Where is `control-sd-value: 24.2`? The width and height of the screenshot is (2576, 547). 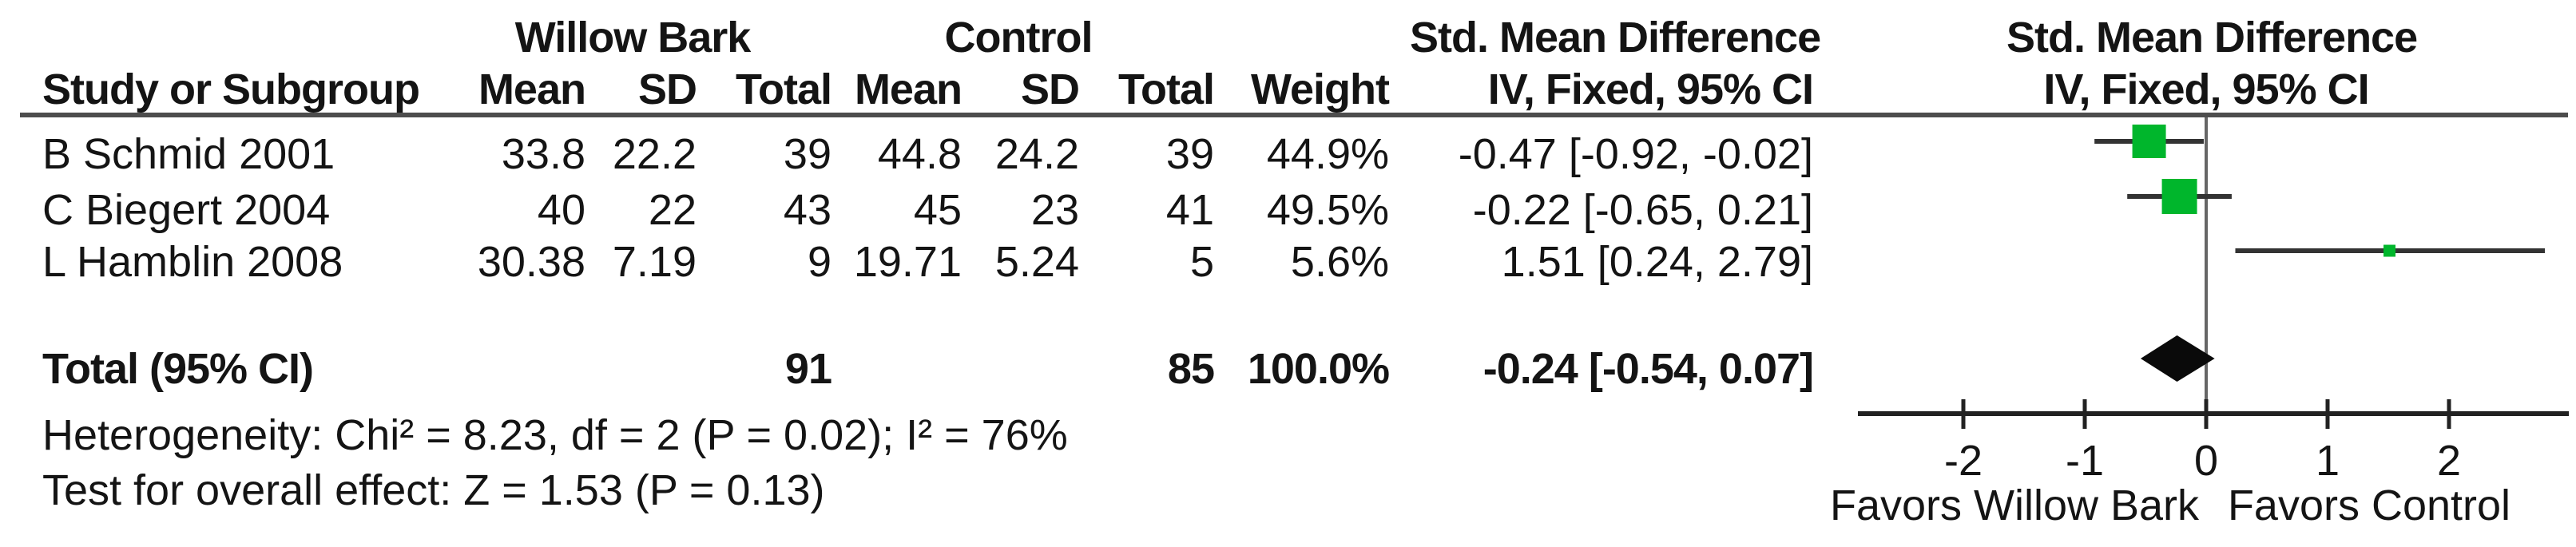
control-sd-value: 24.2 is located at coordinates (1036, 154).